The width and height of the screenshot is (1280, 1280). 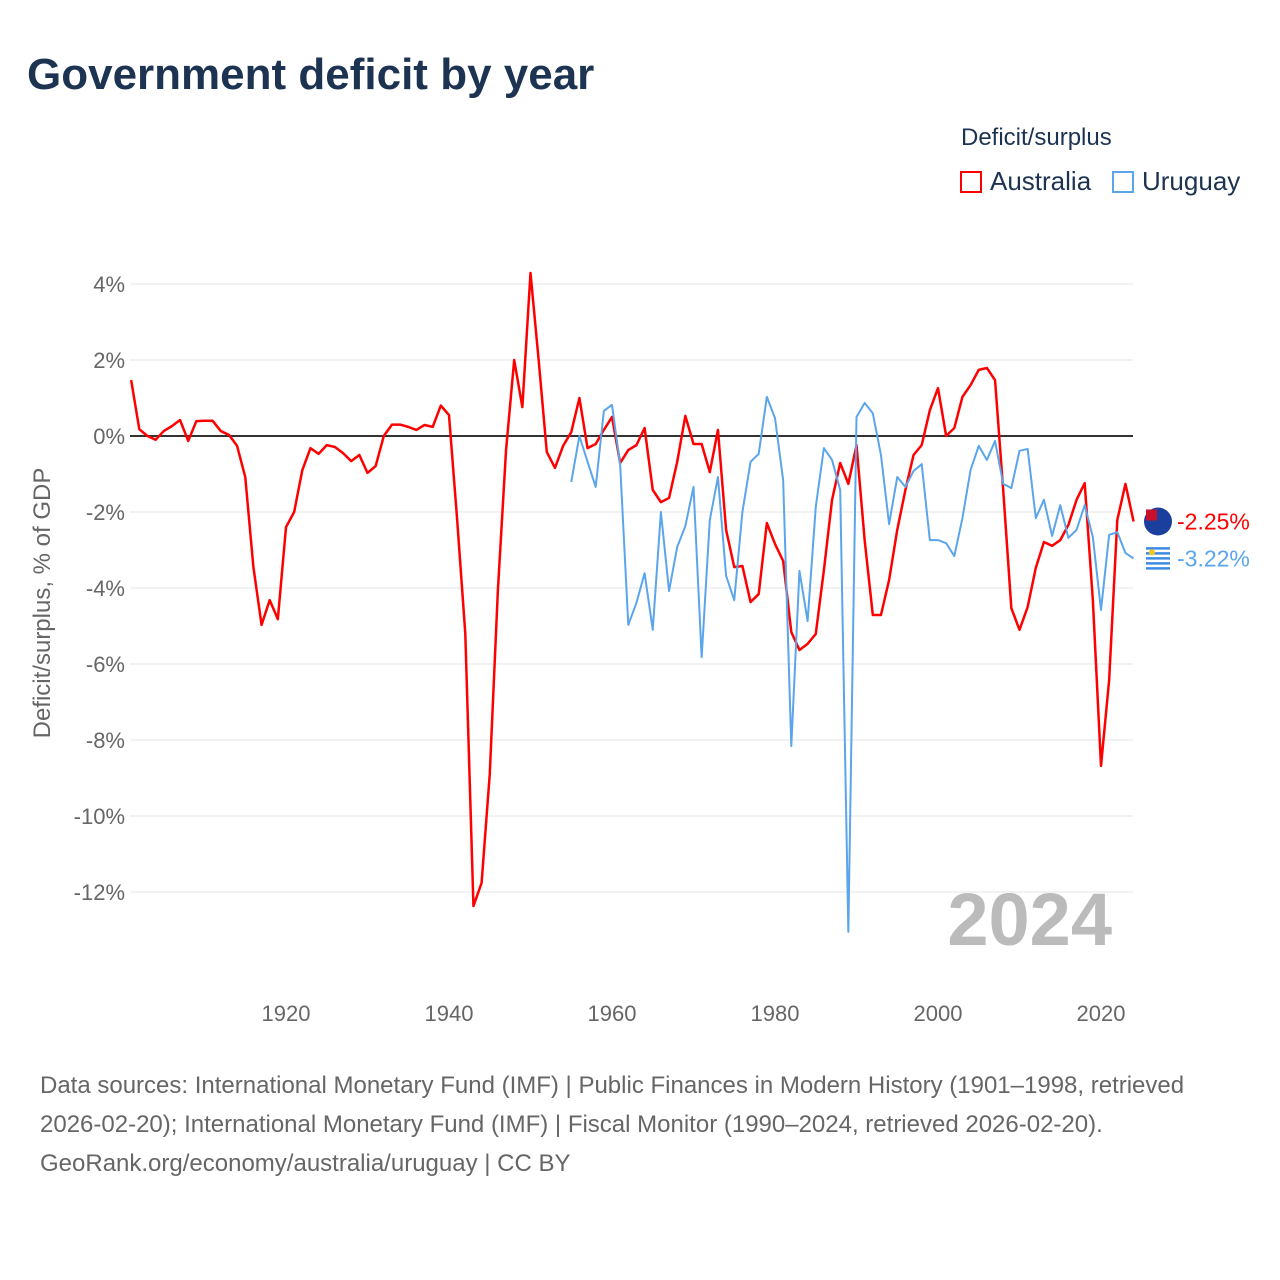 What do you see at coordinates (1191, 181) in the screenshot?
I see `legend-label: Uruguay` at bounding box center [1191, 181].